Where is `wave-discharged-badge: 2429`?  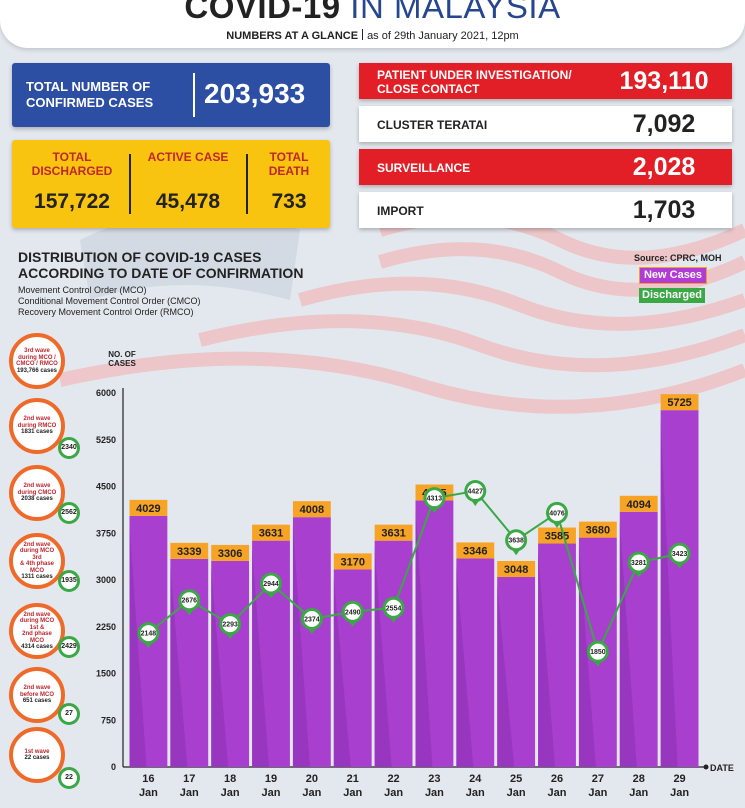 wave-discharged-badge: 2429 is located at coordinates (69, 647).